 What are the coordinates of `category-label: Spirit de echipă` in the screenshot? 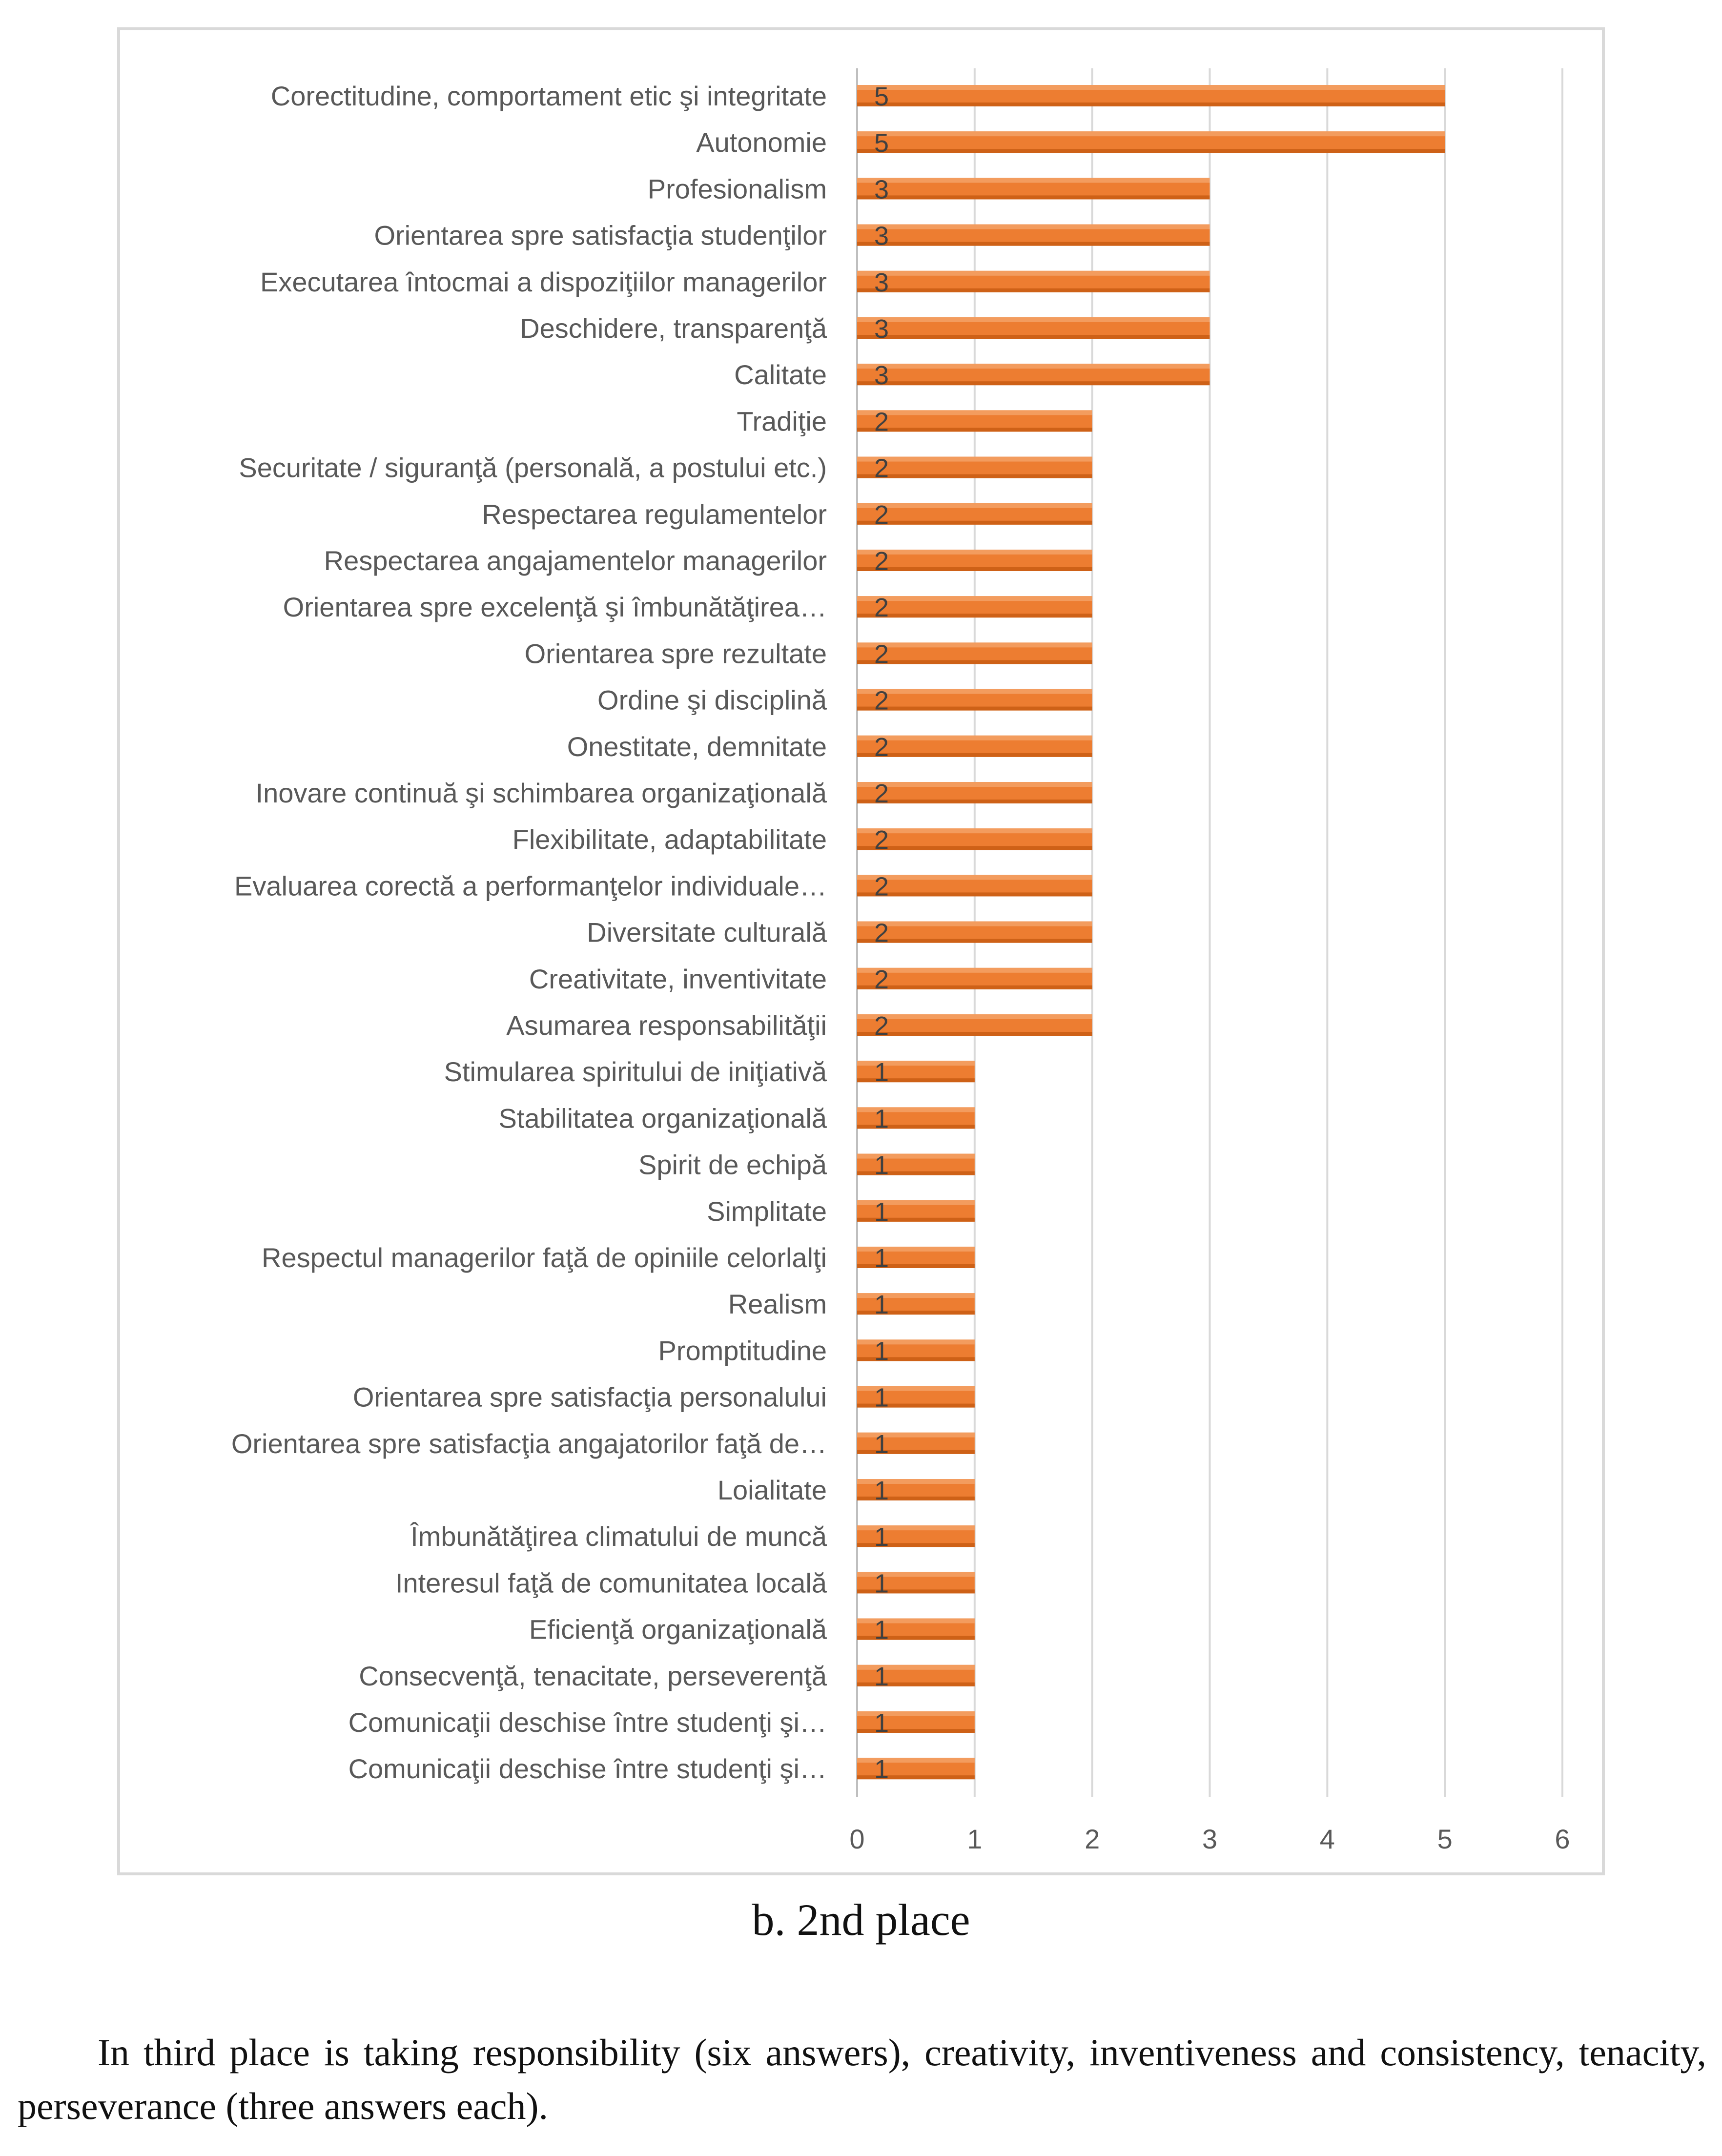 It's located at (732, 1165).